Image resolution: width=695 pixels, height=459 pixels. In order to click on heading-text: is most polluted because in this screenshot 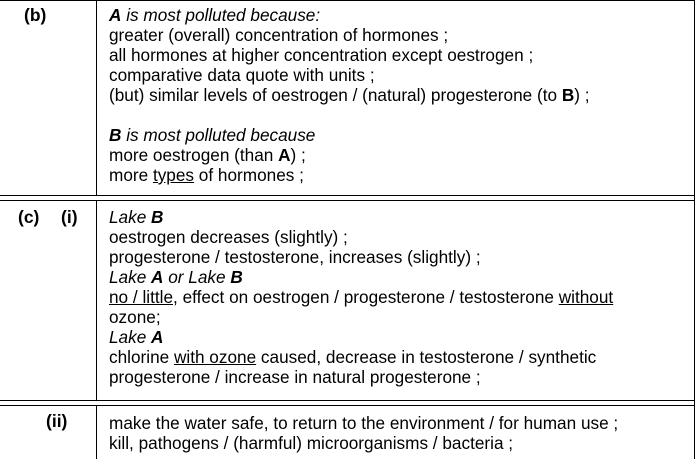, I will do `click(218, 135)`.